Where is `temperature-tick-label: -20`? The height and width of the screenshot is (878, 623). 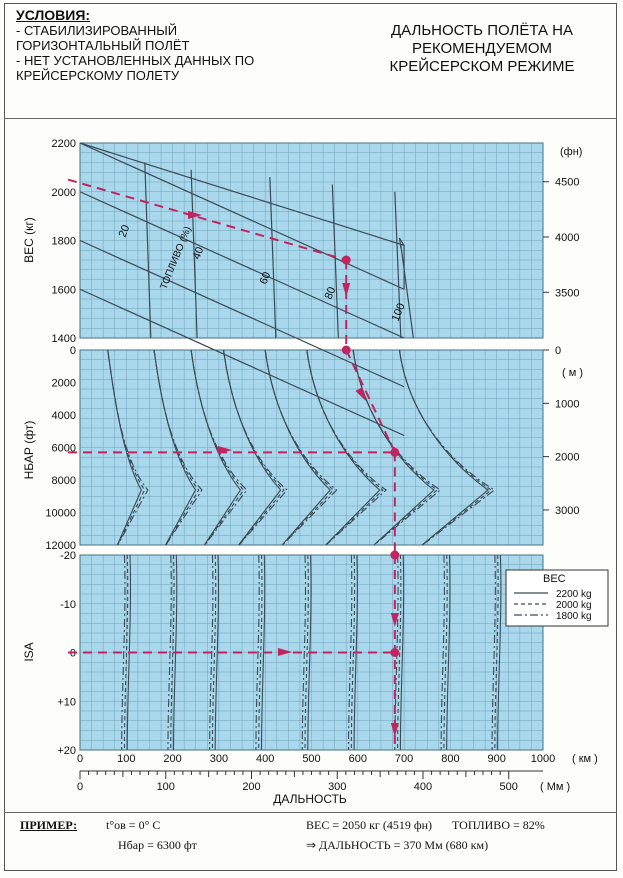
temperature-tick-label: -20 is located at coordinates (68, 556).